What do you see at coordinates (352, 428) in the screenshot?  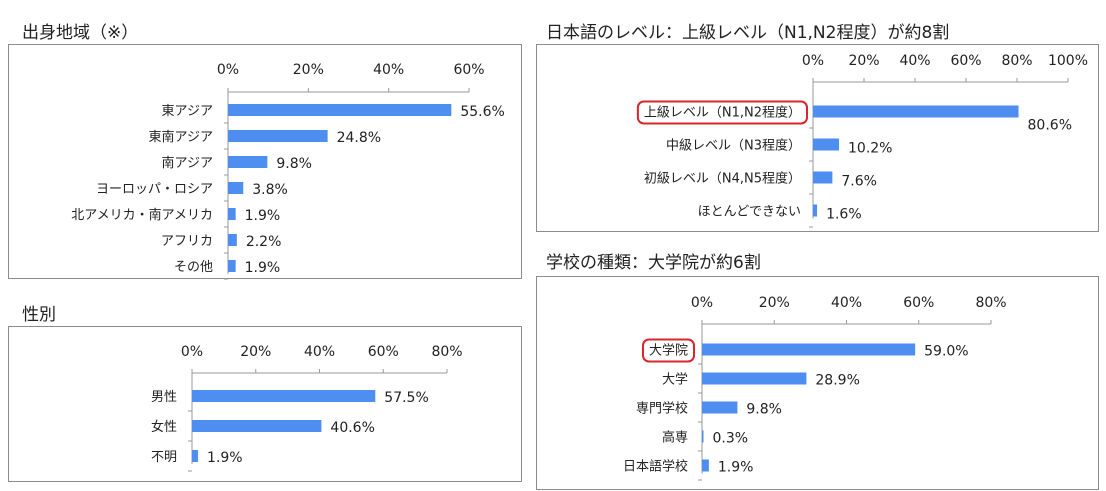 I see `value-label: 40.6%` at bounding box center [352, 428].